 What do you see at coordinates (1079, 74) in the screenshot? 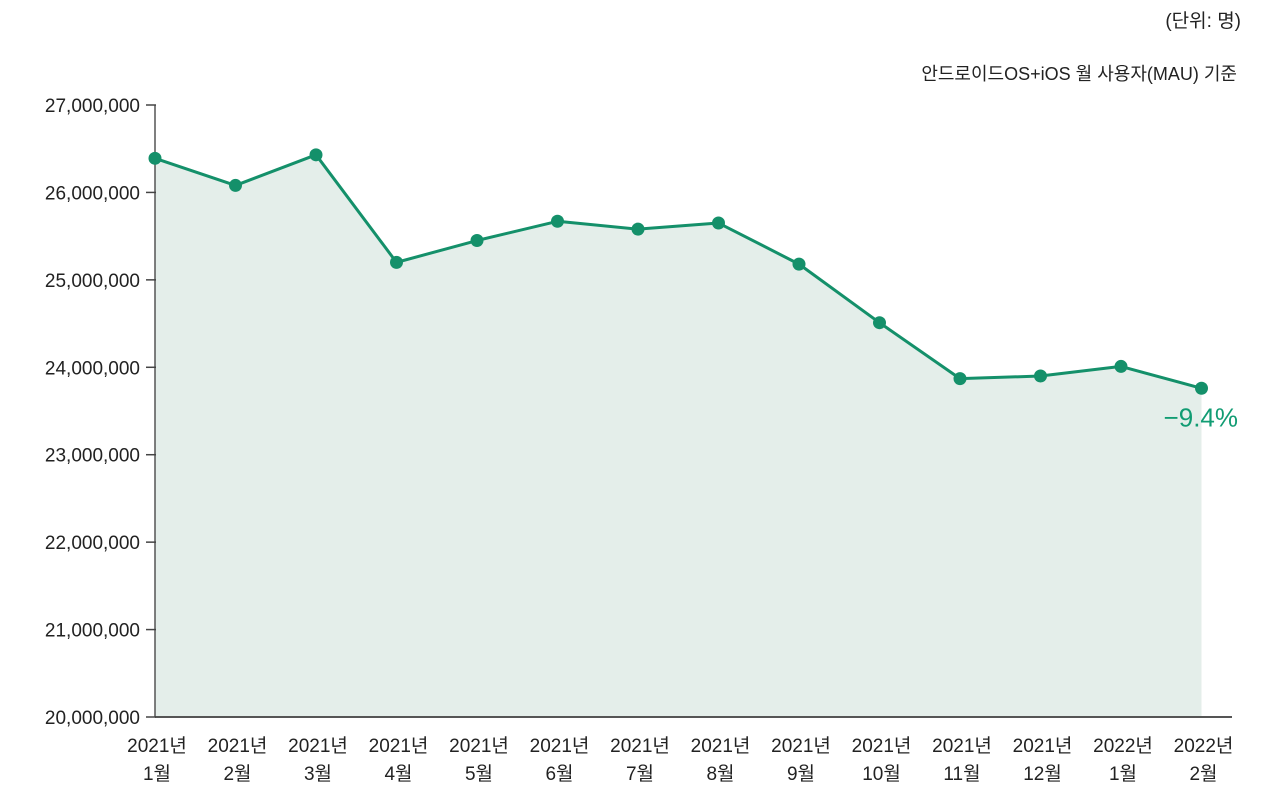
I see `basis-note: 안드로이드OS+iOS 월 사용자(MAU) 기준` at bounding box center [1079, 74].